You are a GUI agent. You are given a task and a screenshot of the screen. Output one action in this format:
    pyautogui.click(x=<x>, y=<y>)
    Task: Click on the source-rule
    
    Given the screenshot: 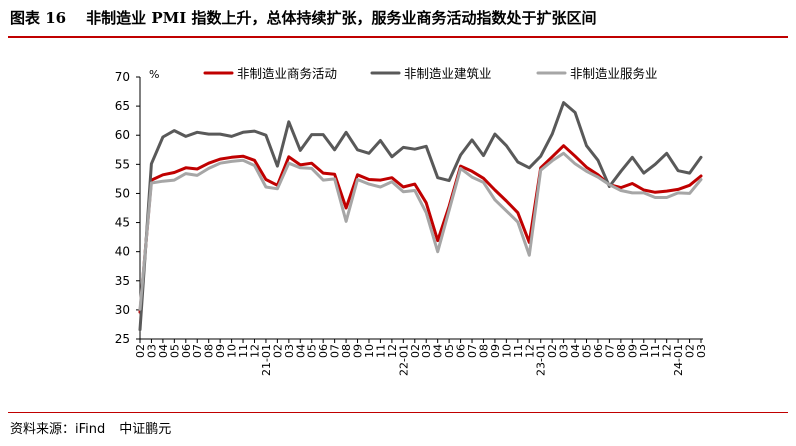 What is the action you would take?
    pyautogui.click(x=398, y=412)
    